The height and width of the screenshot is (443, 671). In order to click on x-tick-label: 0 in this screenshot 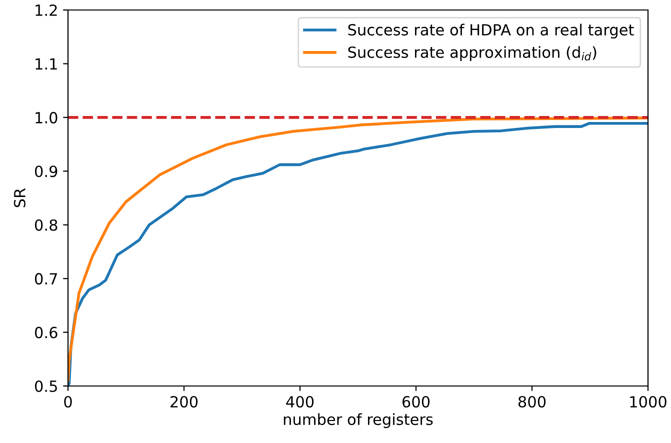, I will do `click(68, 402)`.